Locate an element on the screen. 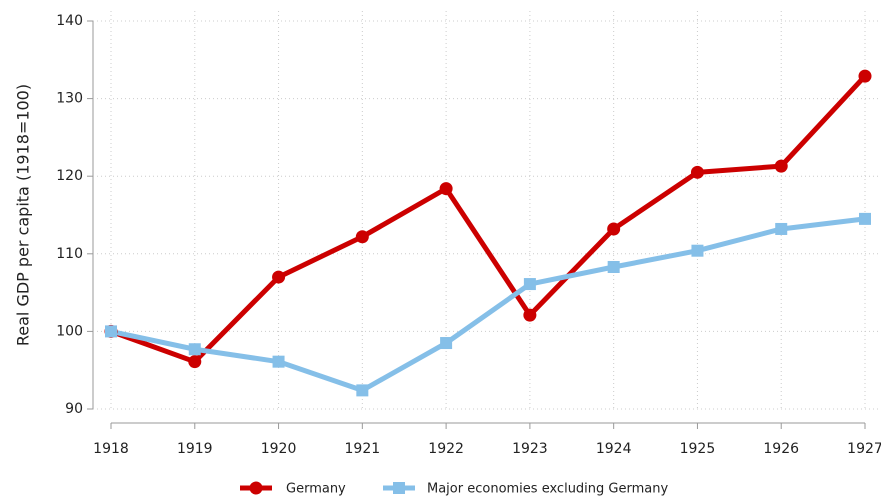 This screenshot has height=497, width=881. y-tick-label: 110 is located at coordinates (69, 254).